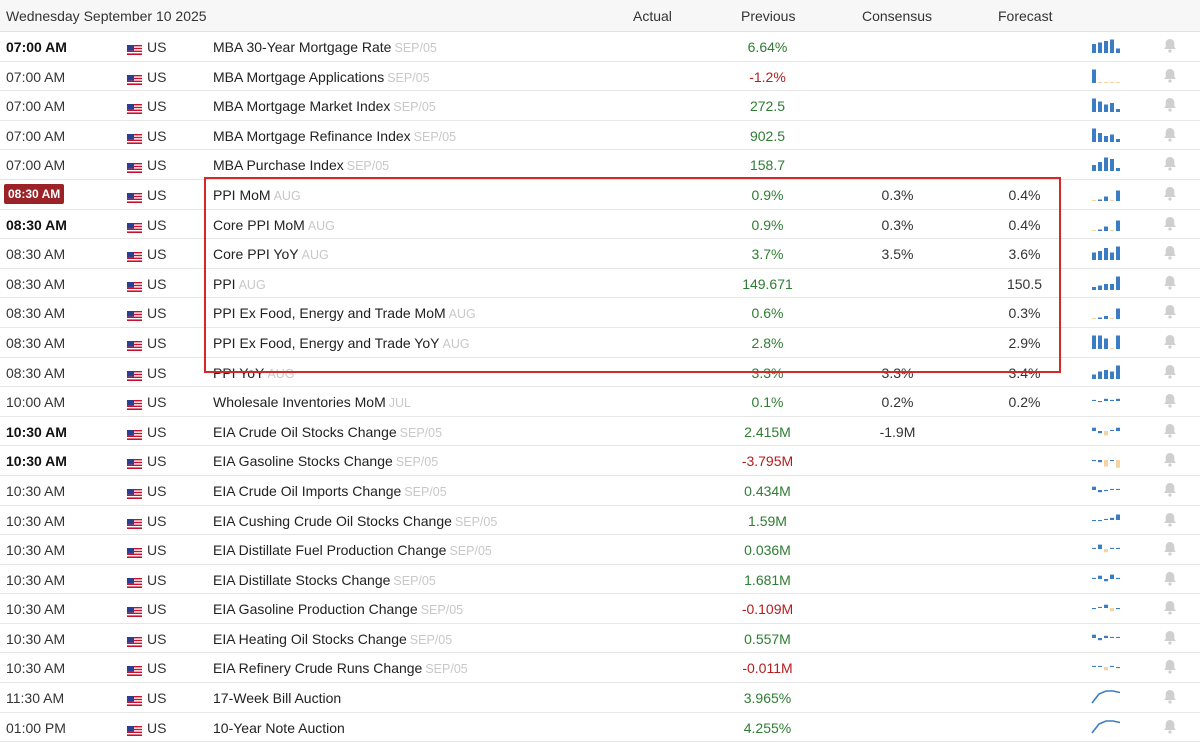  I want to click on event-name-link: PPI YoY AUG, so click(253, 373).